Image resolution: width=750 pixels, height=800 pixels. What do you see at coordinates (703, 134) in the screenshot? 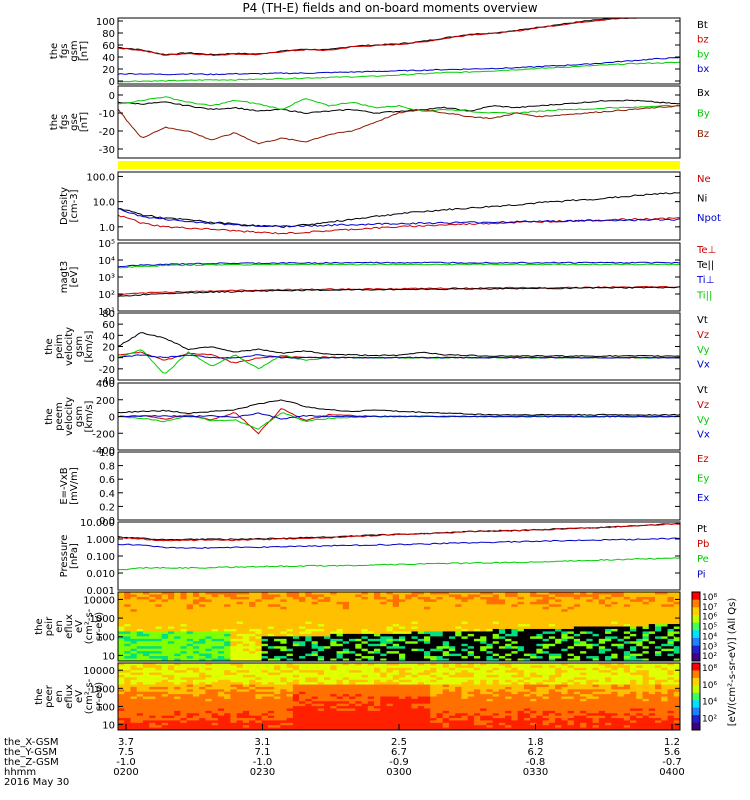
I see `legend-entry: Bz` at bounding box center [703, 134].